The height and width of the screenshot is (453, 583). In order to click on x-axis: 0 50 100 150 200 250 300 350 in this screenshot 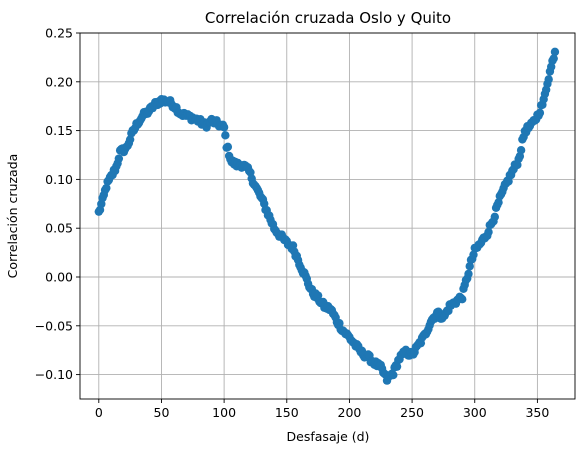, I will do `click(322, 409)`.